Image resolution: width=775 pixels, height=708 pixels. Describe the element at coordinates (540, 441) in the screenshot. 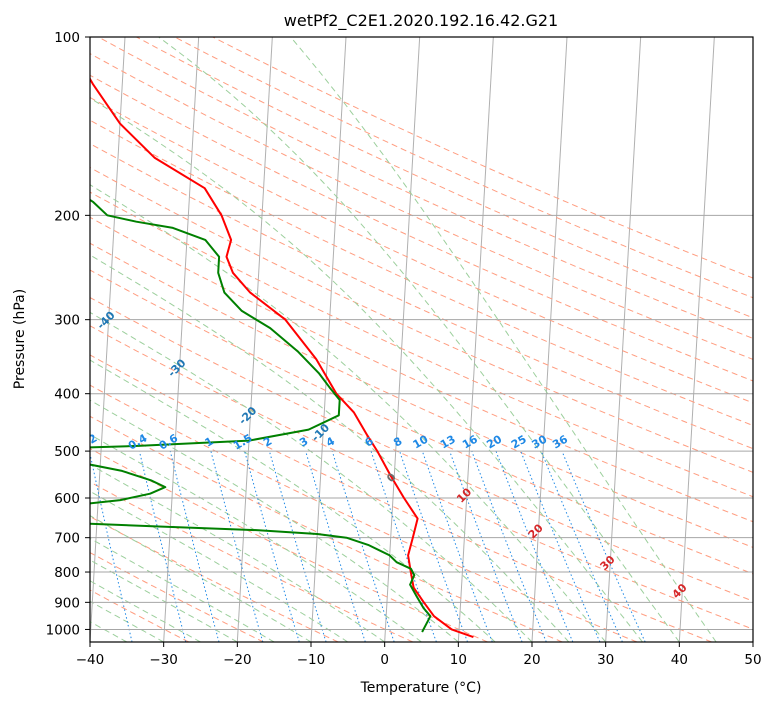

I see `mixing-ratio-label: 30` at that location.